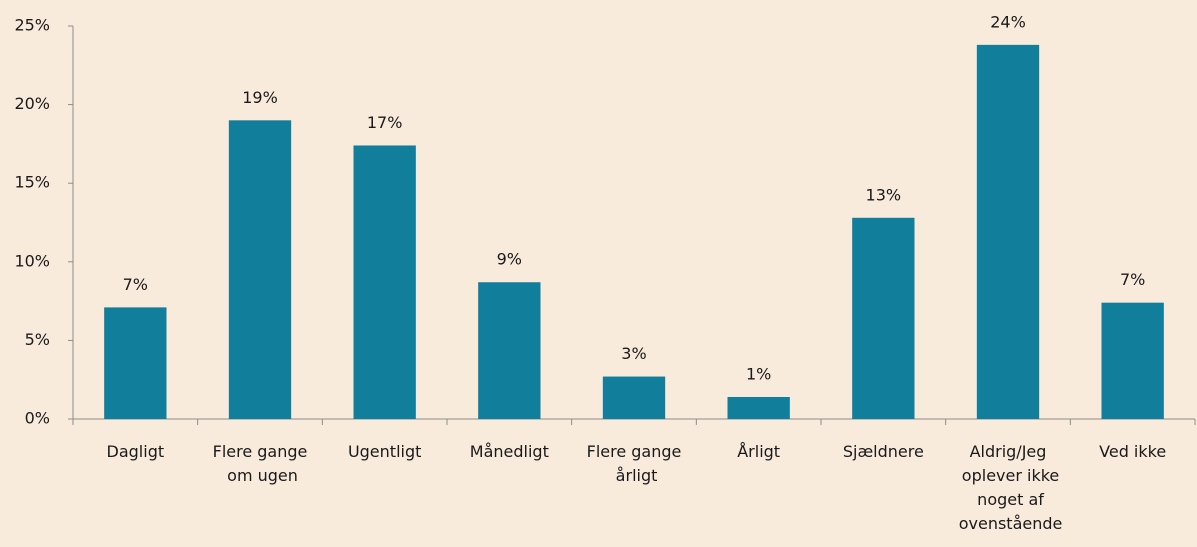  I want to click on value-label: 17%, so click(385, 122).